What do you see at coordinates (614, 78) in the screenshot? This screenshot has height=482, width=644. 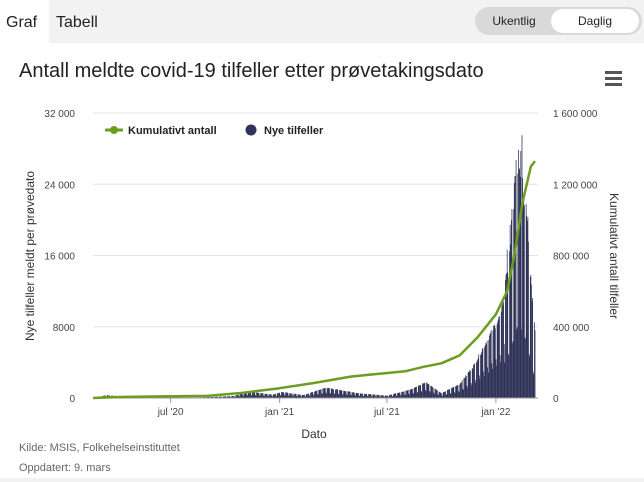 I see `hamburger-menu-icon` at bounding box center [614, 78].